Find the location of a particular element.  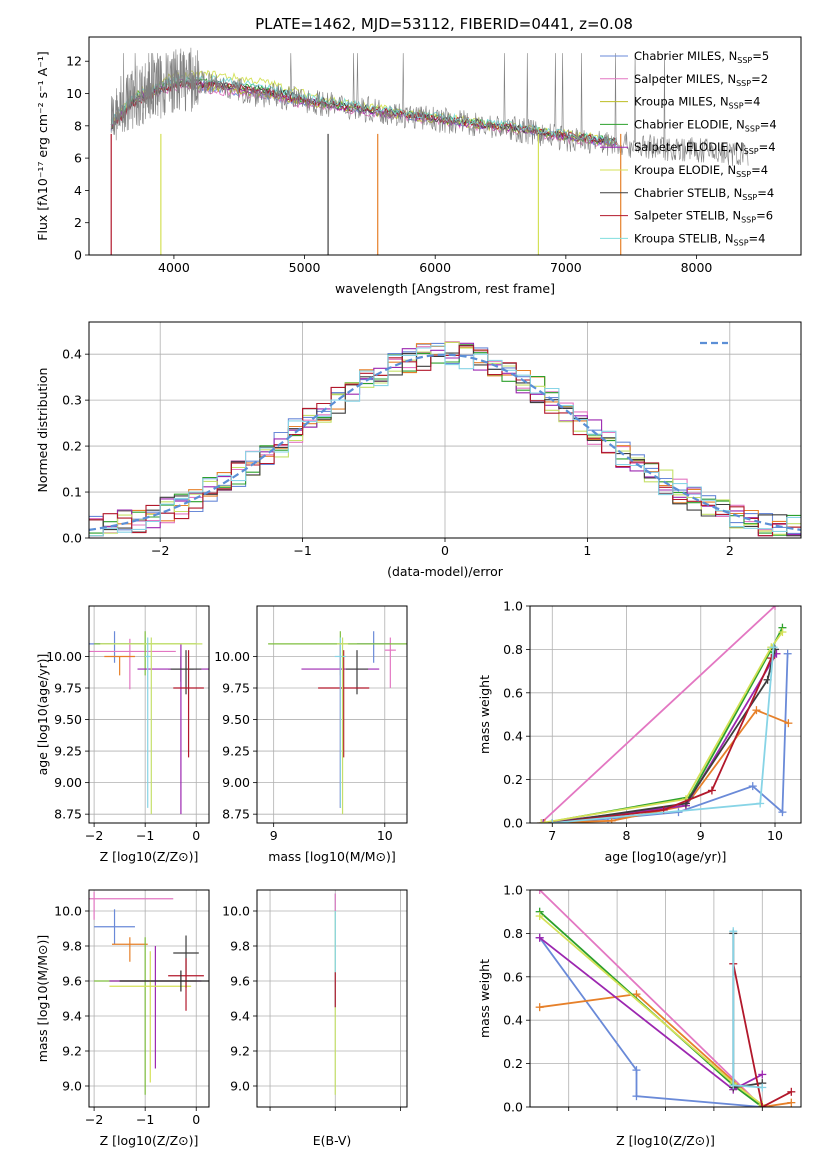

y-tick-label: 6 is located at coordinates (78, 158).